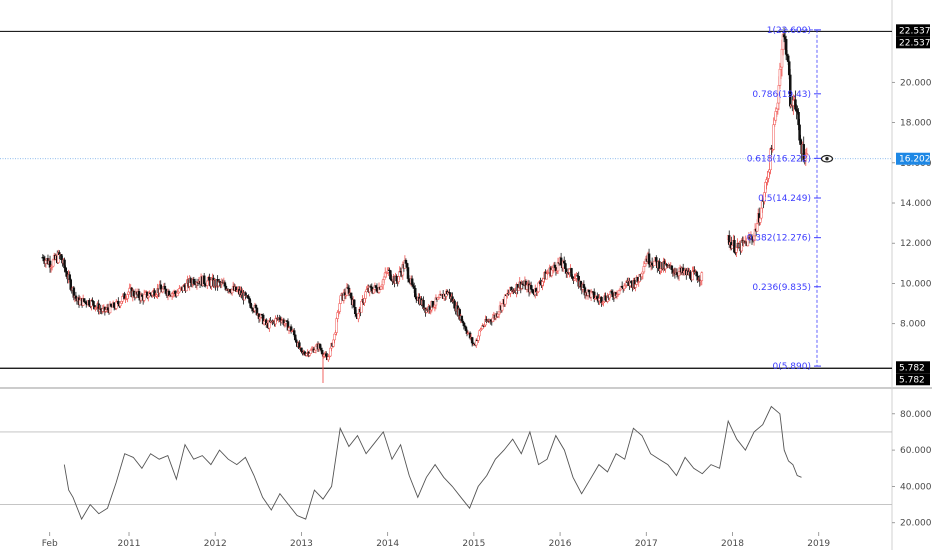 The image size is (932, 550). I want to click on time-axis-label: 2015, so click(473, 544).